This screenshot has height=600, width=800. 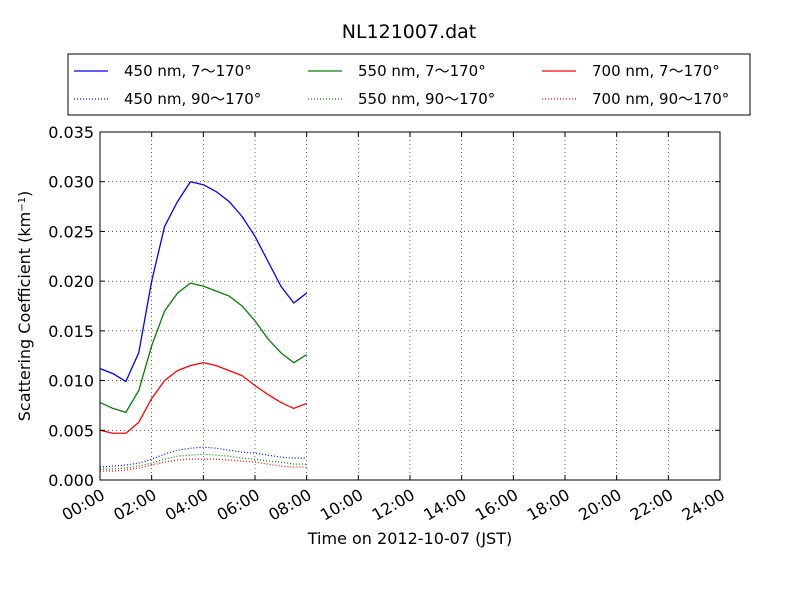 What do you see at coordinates (548, 505) in the screenshot?
I see `x-tick-label: 18:00` at bounding box center [548, 505].